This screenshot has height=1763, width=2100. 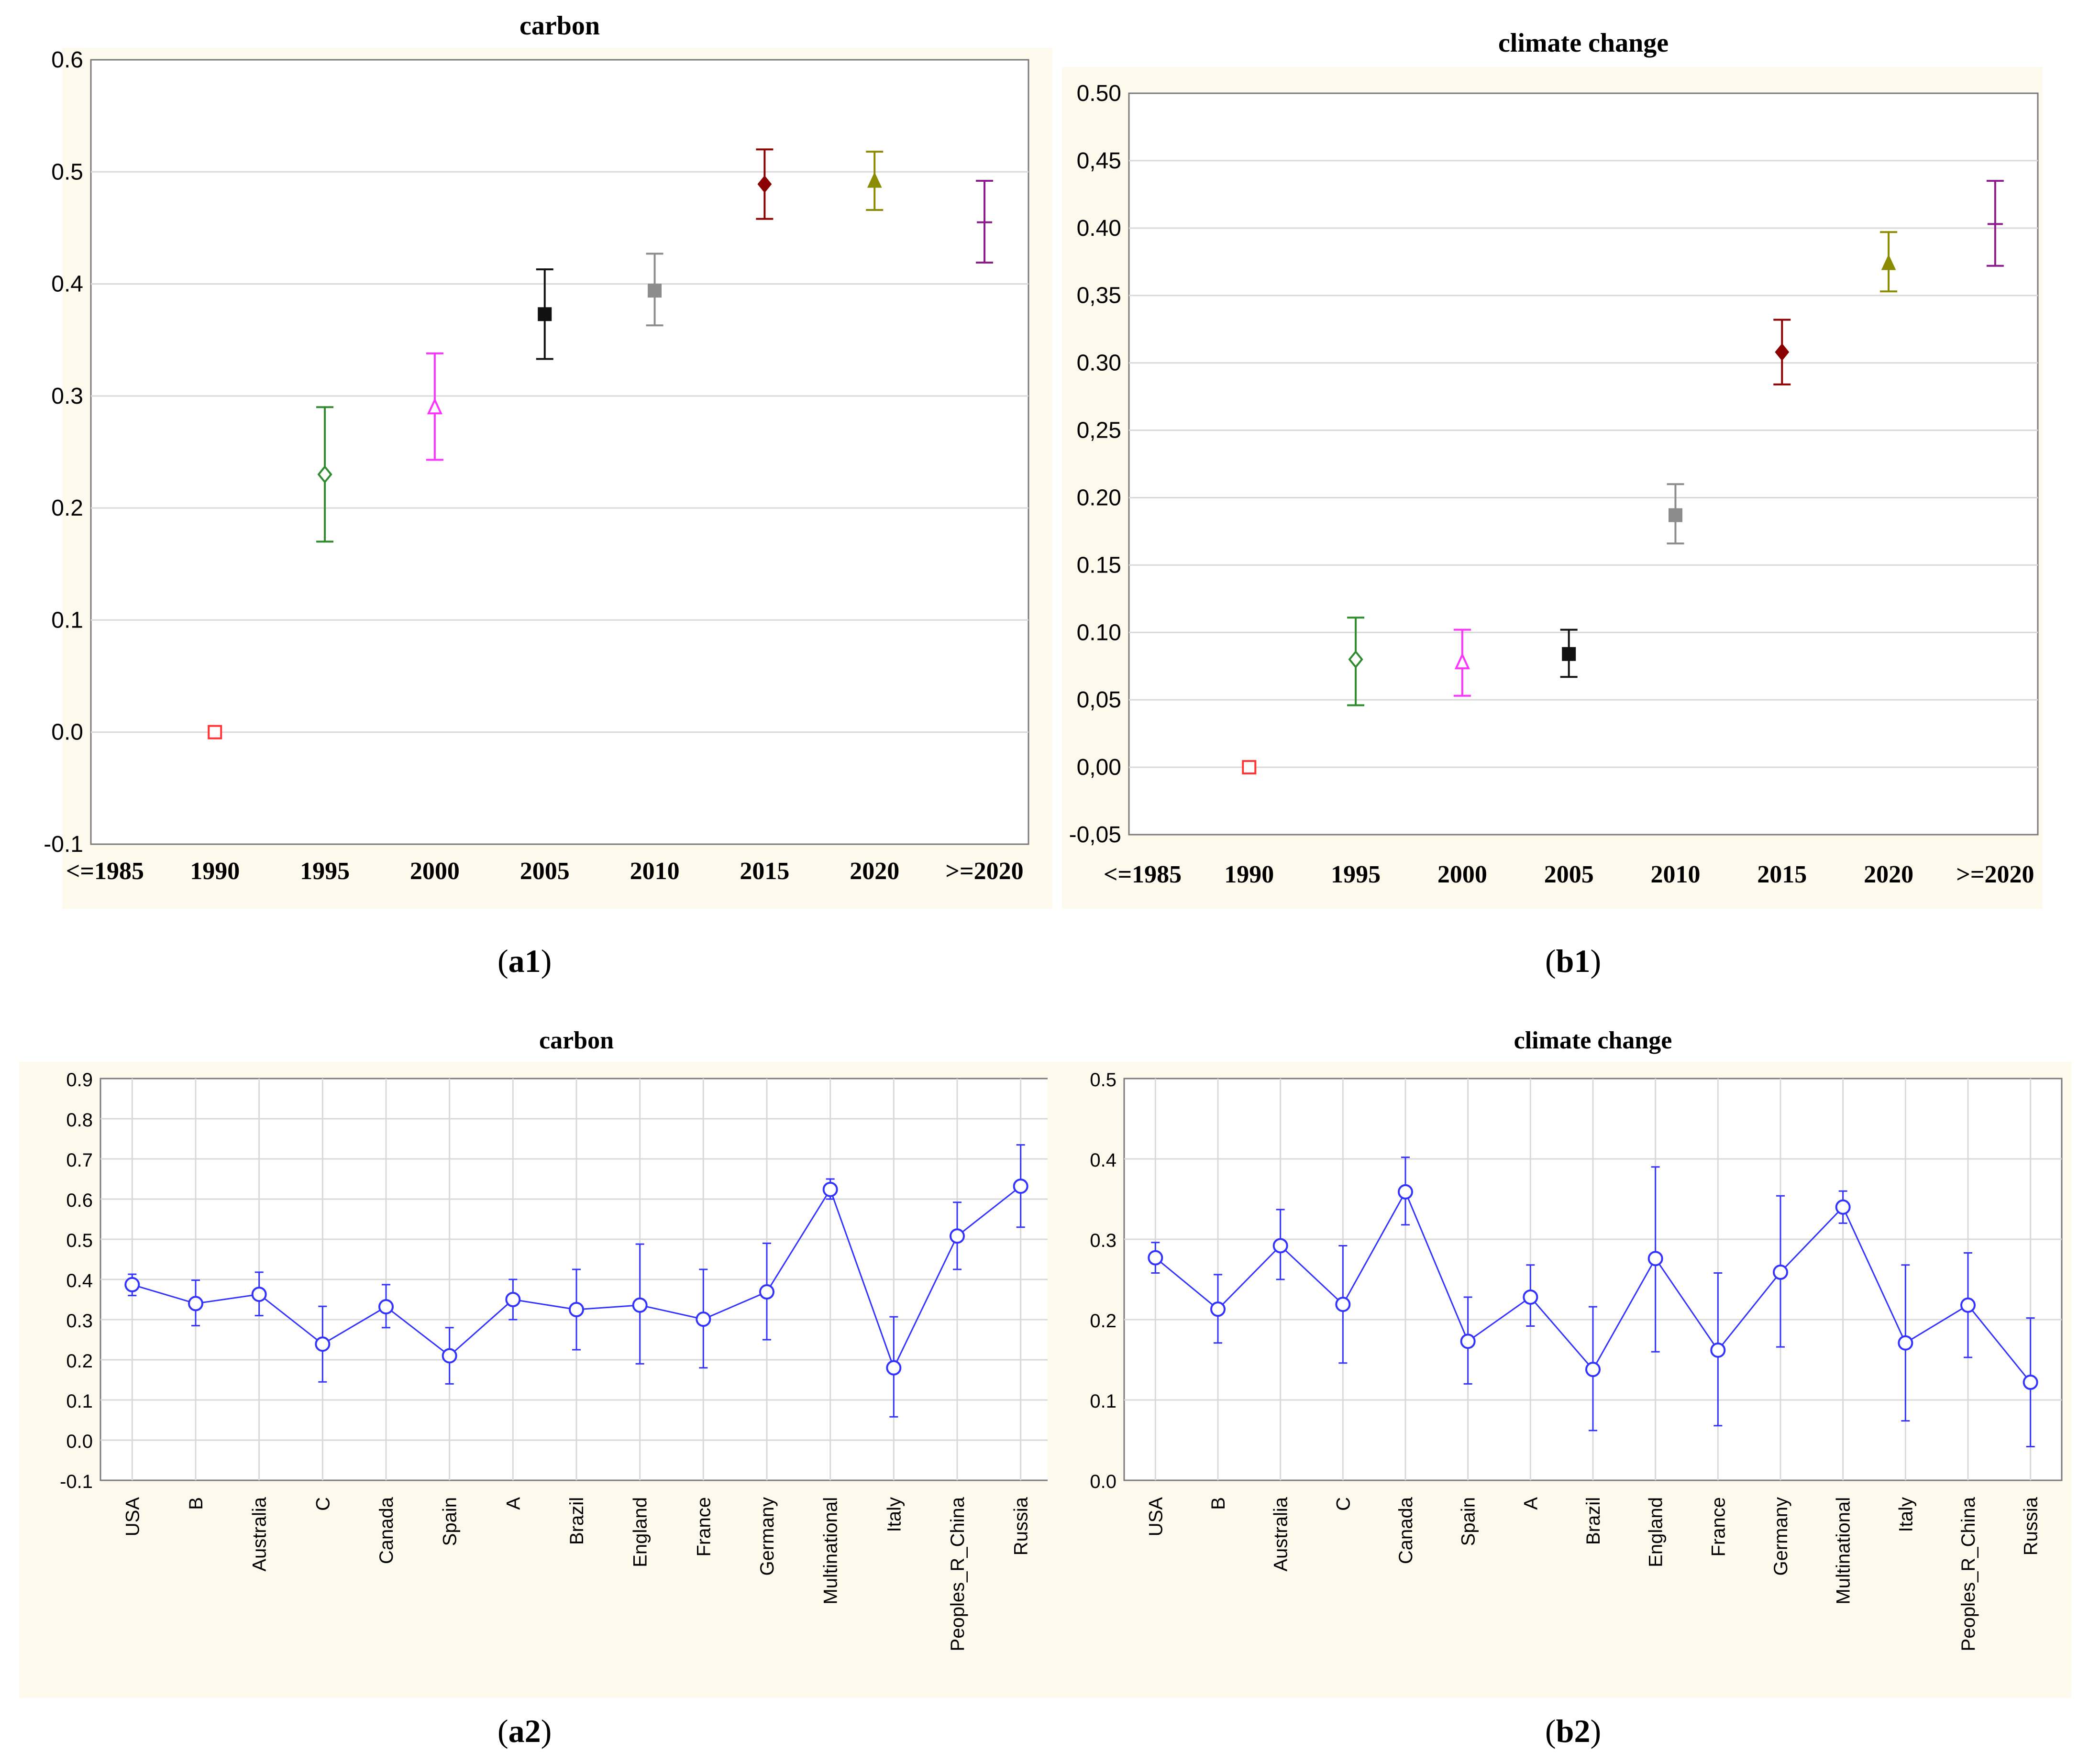 I want to click on y-tick-label: 0.10, so click(x=1099, y=632).